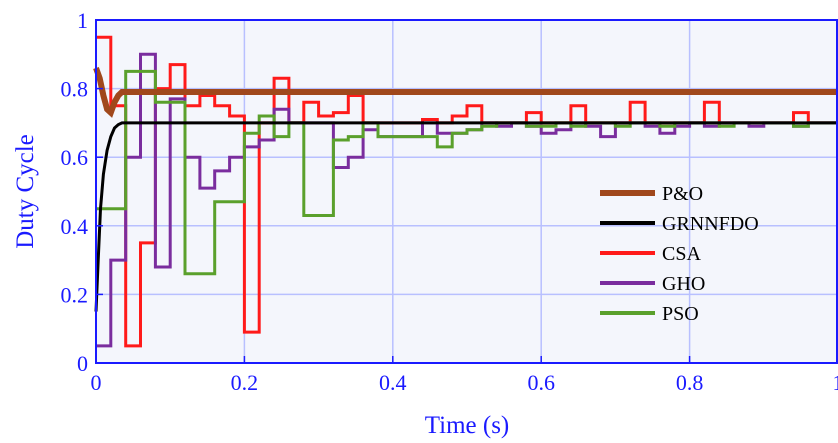 The image size is (838, 443). I want to click on x-tick-label: 0, so click(96, 382).